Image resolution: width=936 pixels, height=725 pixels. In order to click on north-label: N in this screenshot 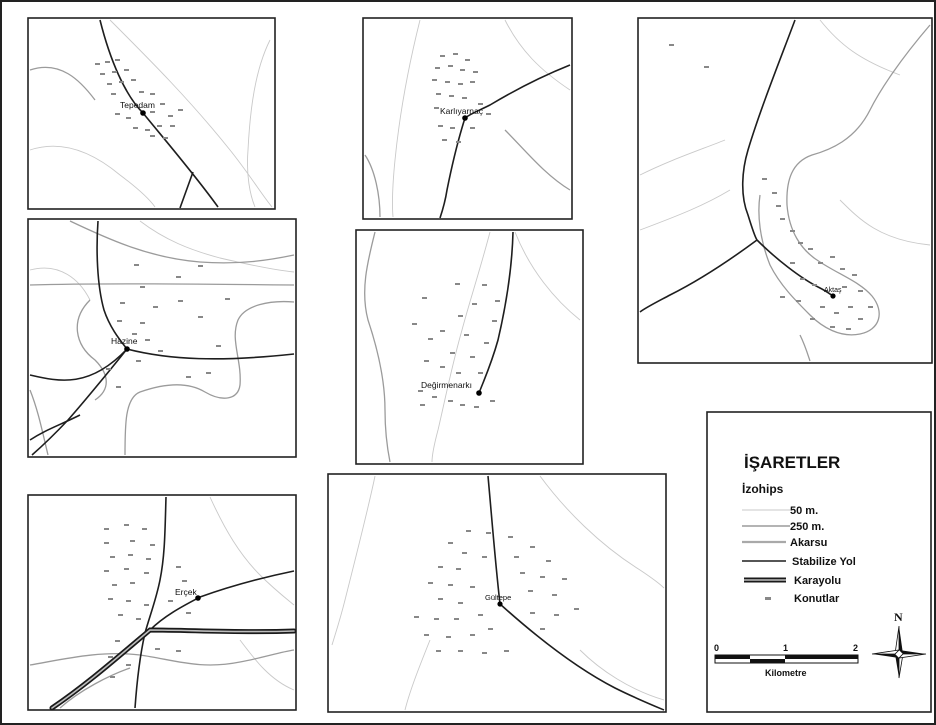, I will do `click(898, 617)`.